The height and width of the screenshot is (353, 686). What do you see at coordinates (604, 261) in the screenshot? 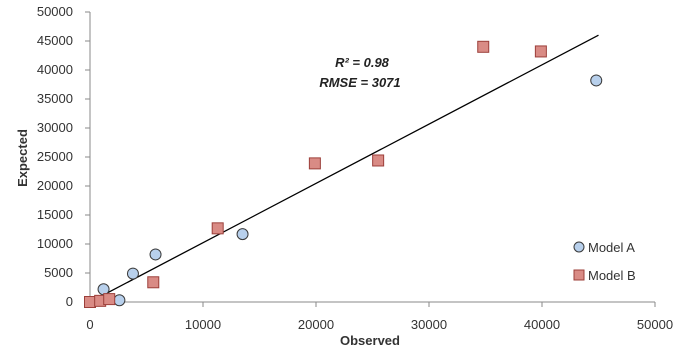
I see `legend: Model A Model B` at bounding box center [604, 261].